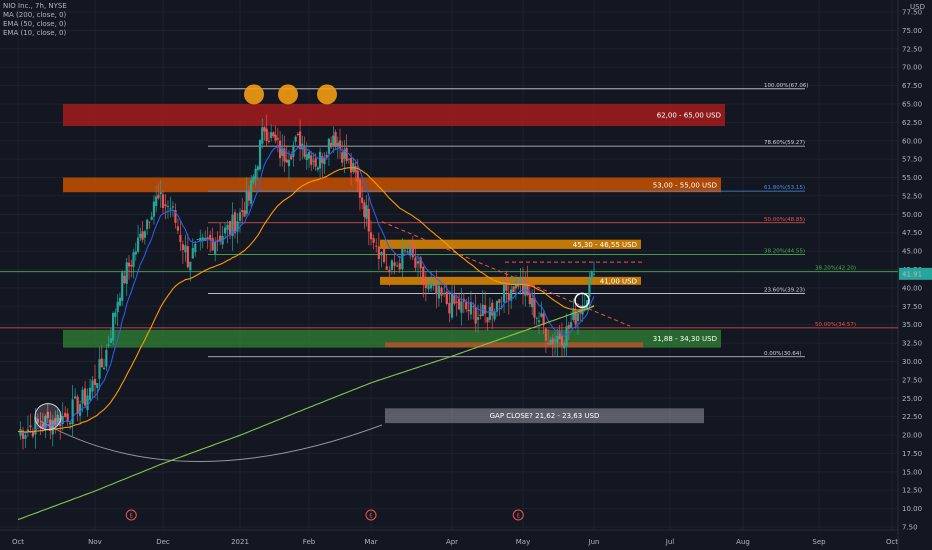 Image resolution: width=932 pixels, height=550 pixels. Describe the element at coordinates (35, 33) in the screenshot. I see `indicator-ema10: EMA (10, close, 0)` at that location.